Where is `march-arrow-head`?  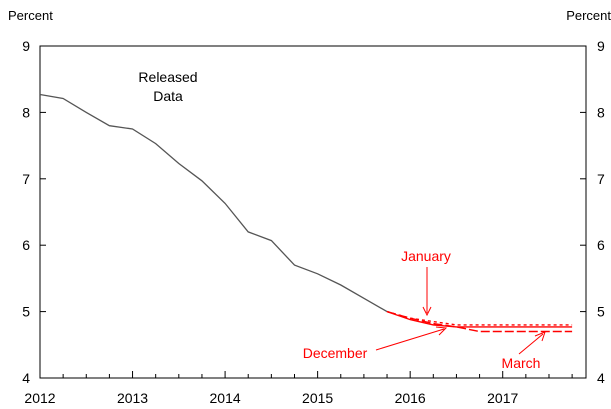
march-arrow-head is located at coordinates (540, 336).